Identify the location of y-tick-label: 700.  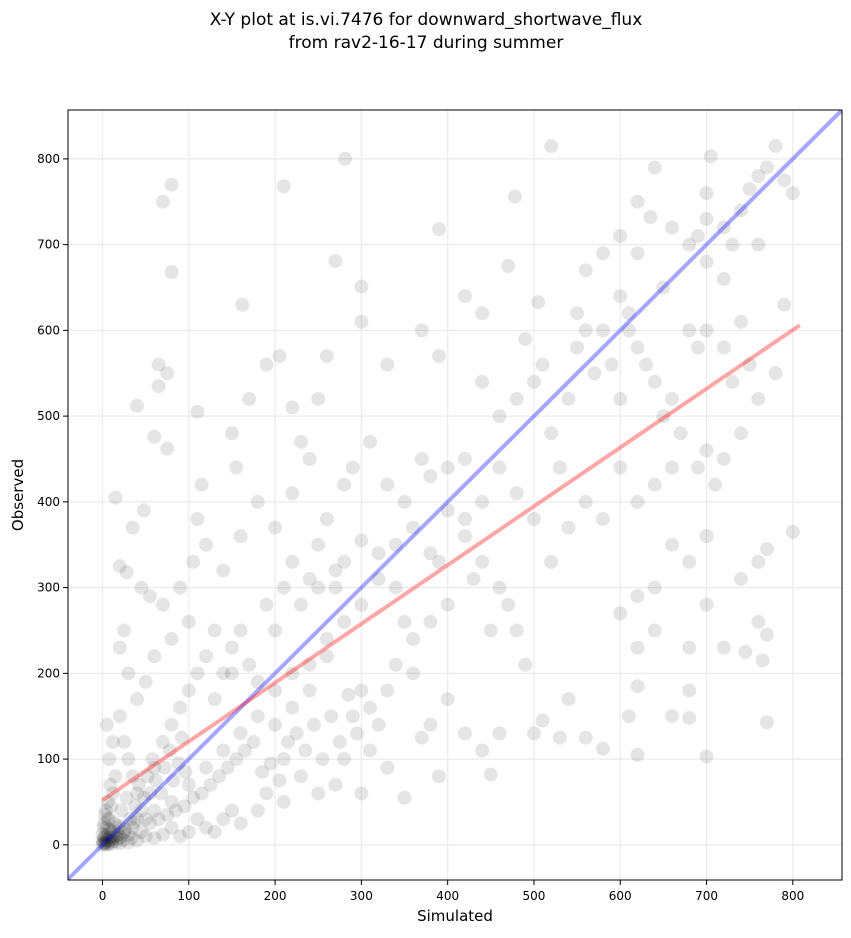
(48, 245).